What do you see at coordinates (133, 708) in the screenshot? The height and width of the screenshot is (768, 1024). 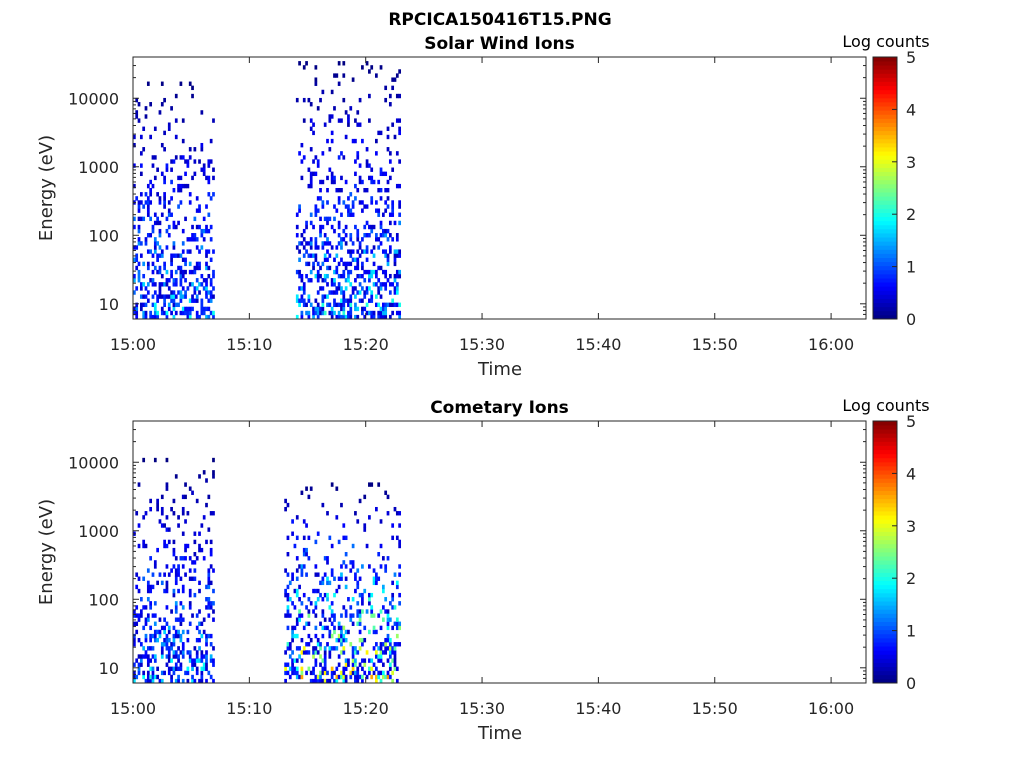 I see `x-tick-label: 15:00` at bounding box center [133, 708].